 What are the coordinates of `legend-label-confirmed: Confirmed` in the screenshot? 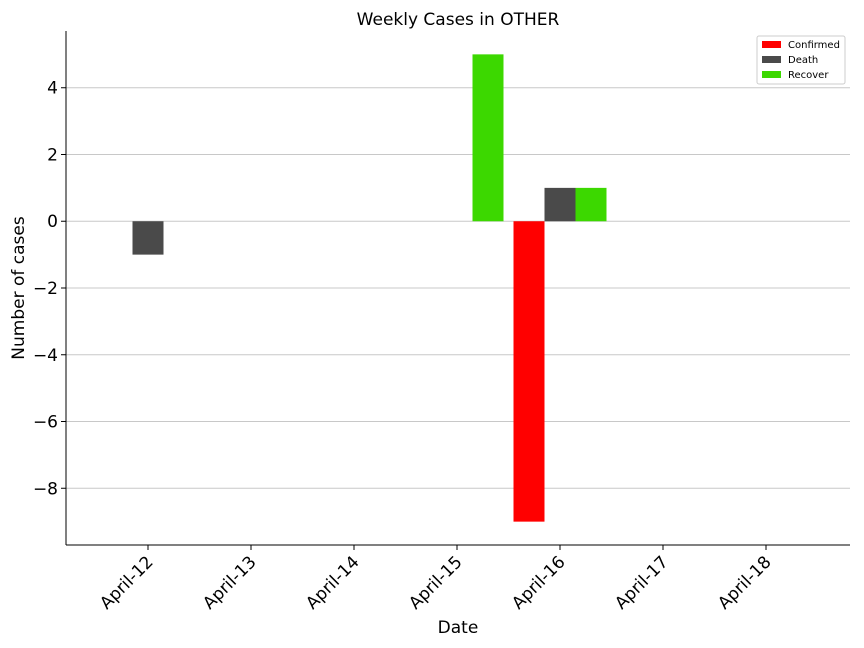 It's located at (814, 45).